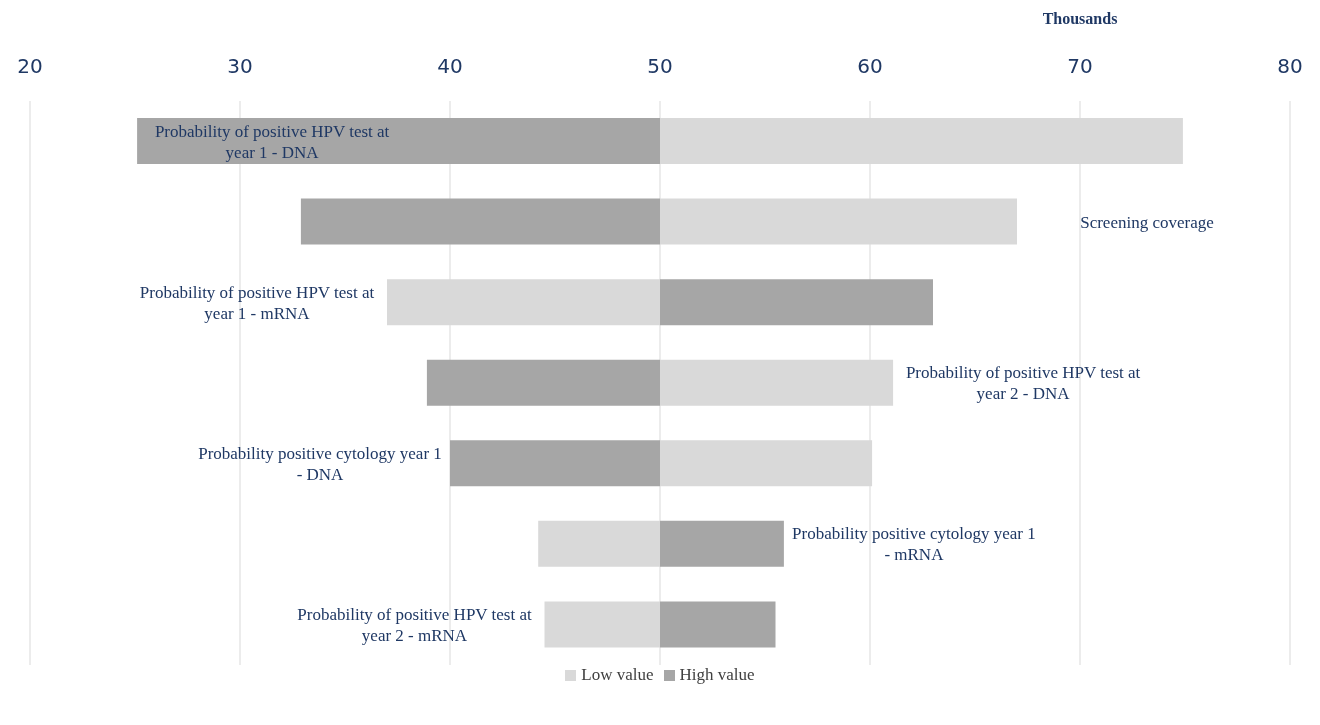 This screenshot has width=1320, height=725. I want to click on x-axis-title: Thousands, so click(1080, 19).